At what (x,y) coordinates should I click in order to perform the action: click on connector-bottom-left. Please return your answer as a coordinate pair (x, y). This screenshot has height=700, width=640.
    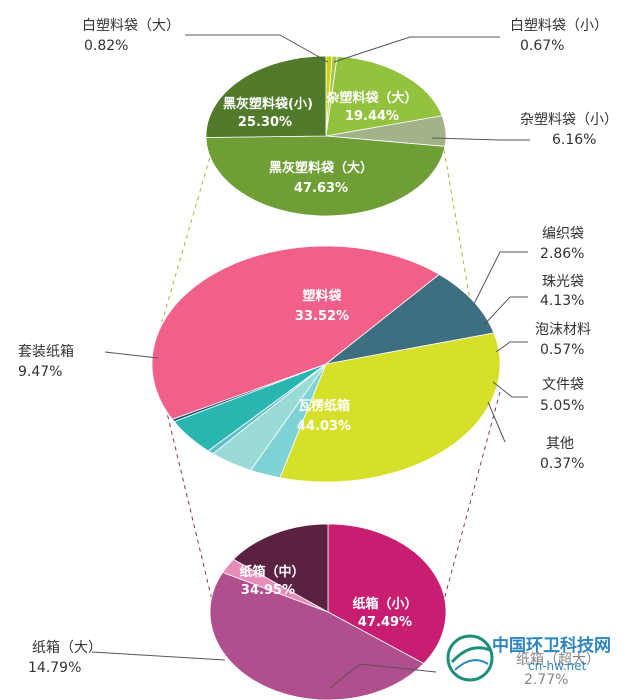
    Looking at the image, I should click on (187, 496).